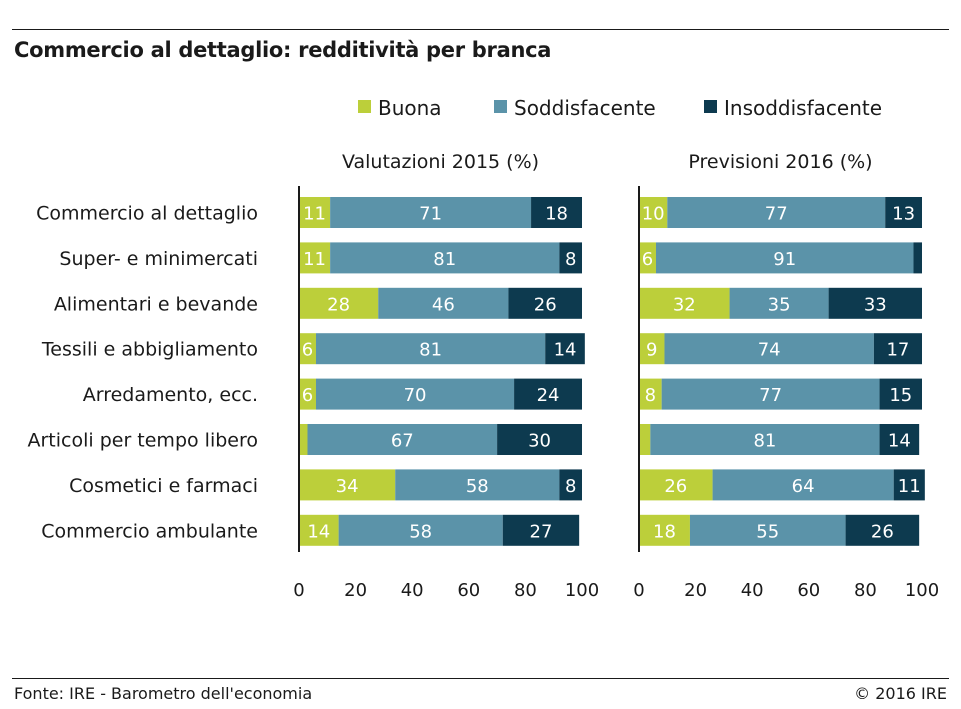  I want to click on legend-swatch-buona, so click(364, 106).